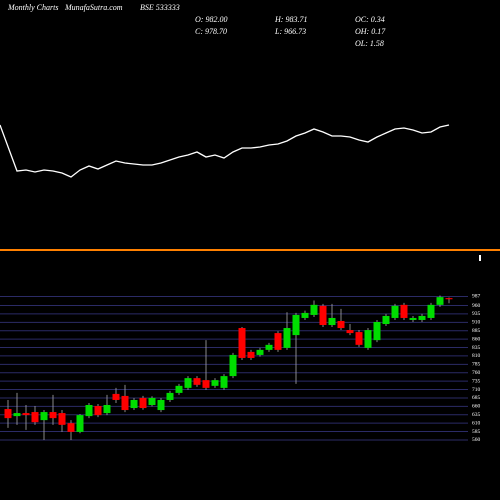 Image resolution: width=500 pixels, height=500 pixels. What do you see at coordinates (476, 365) in the screenshot?
I see `y-tick-label: 785` at bounding box center [476, 365].